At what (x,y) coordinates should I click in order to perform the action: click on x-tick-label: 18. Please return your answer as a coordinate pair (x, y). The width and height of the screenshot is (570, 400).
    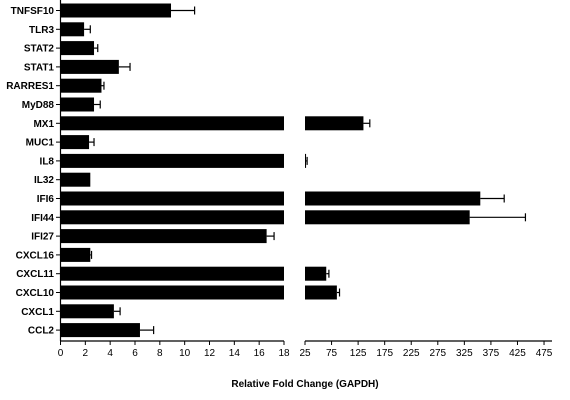
    Looking at the image, I should click on (284, 353).